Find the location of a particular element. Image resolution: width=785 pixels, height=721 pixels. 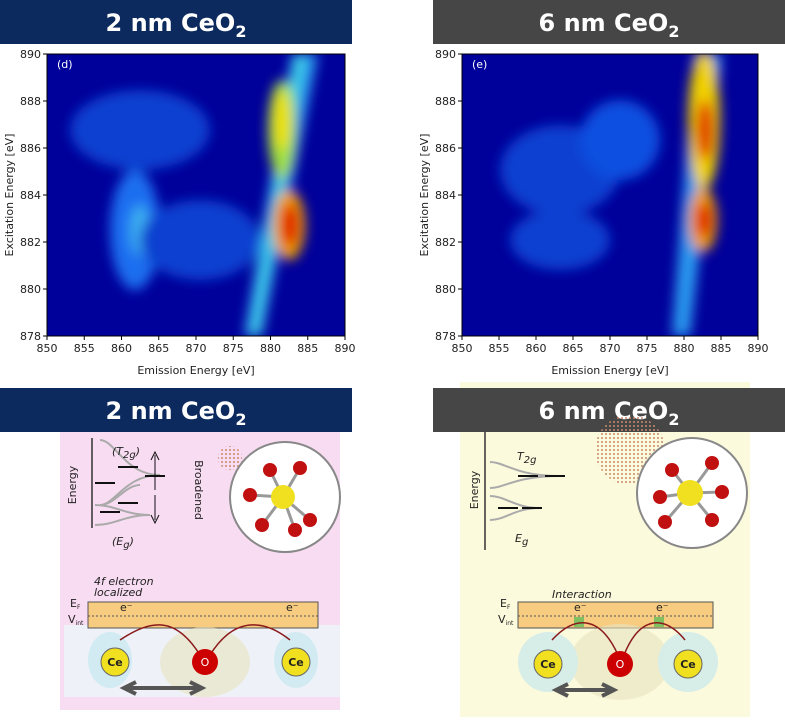

label: Eg is located at coordinates (521, 540).